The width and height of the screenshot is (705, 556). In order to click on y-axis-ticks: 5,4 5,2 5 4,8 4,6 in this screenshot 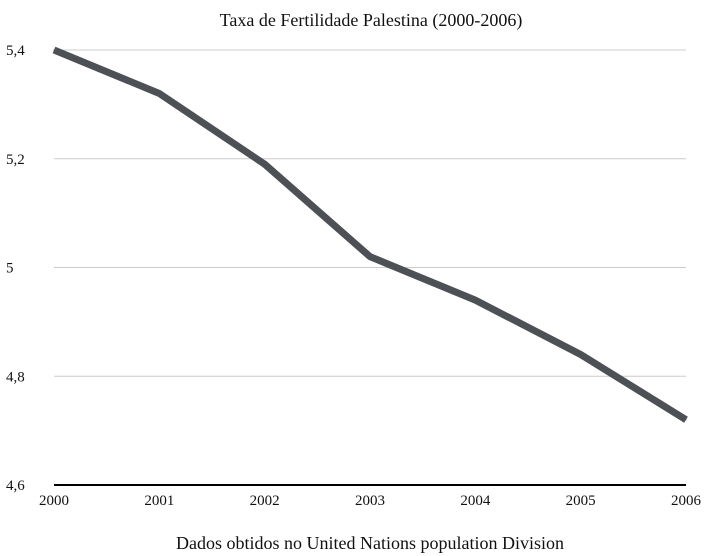, I will do `click(15, 268)`.